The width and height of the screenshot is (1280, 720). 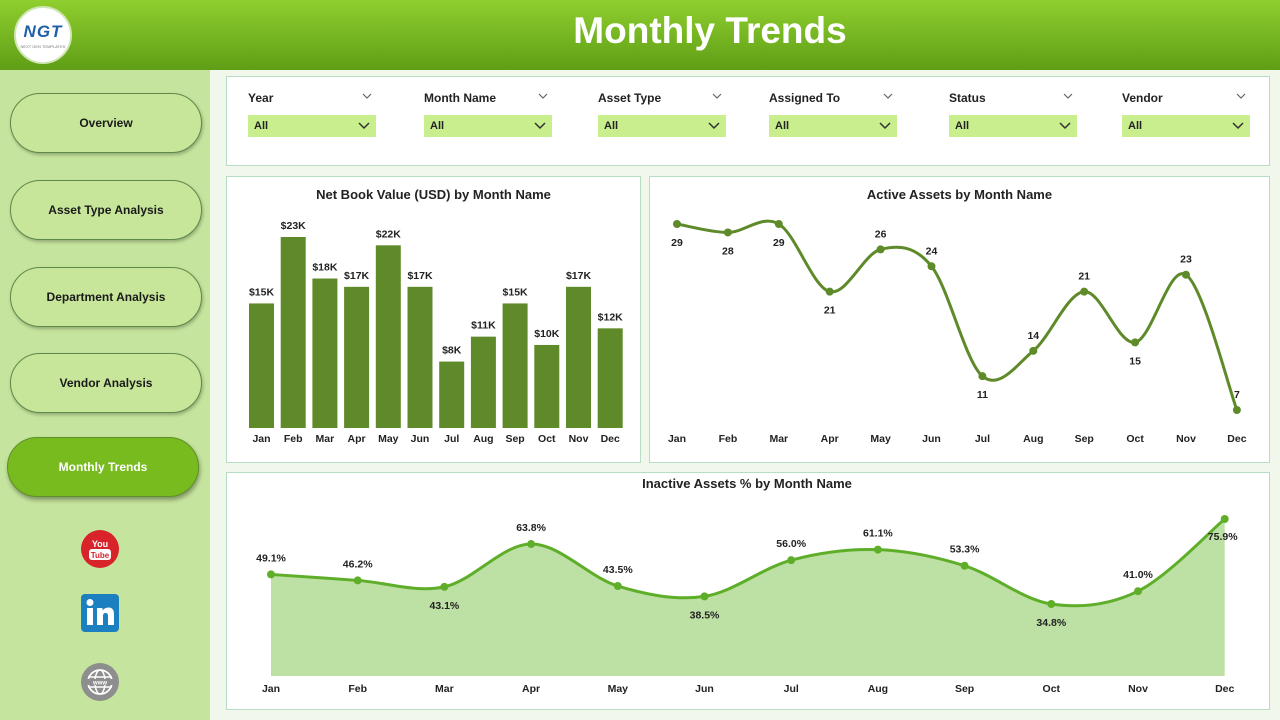 I want to click on area-data-label: 75.9%, so click(x=1223, y=537).